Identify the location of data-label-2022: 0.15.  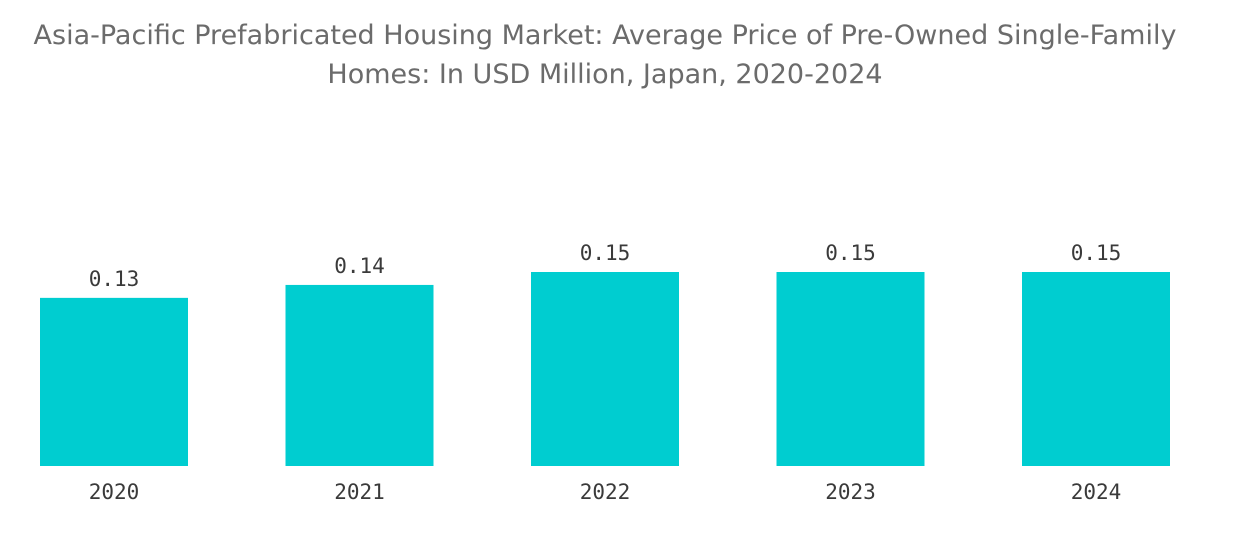
(605, 253).